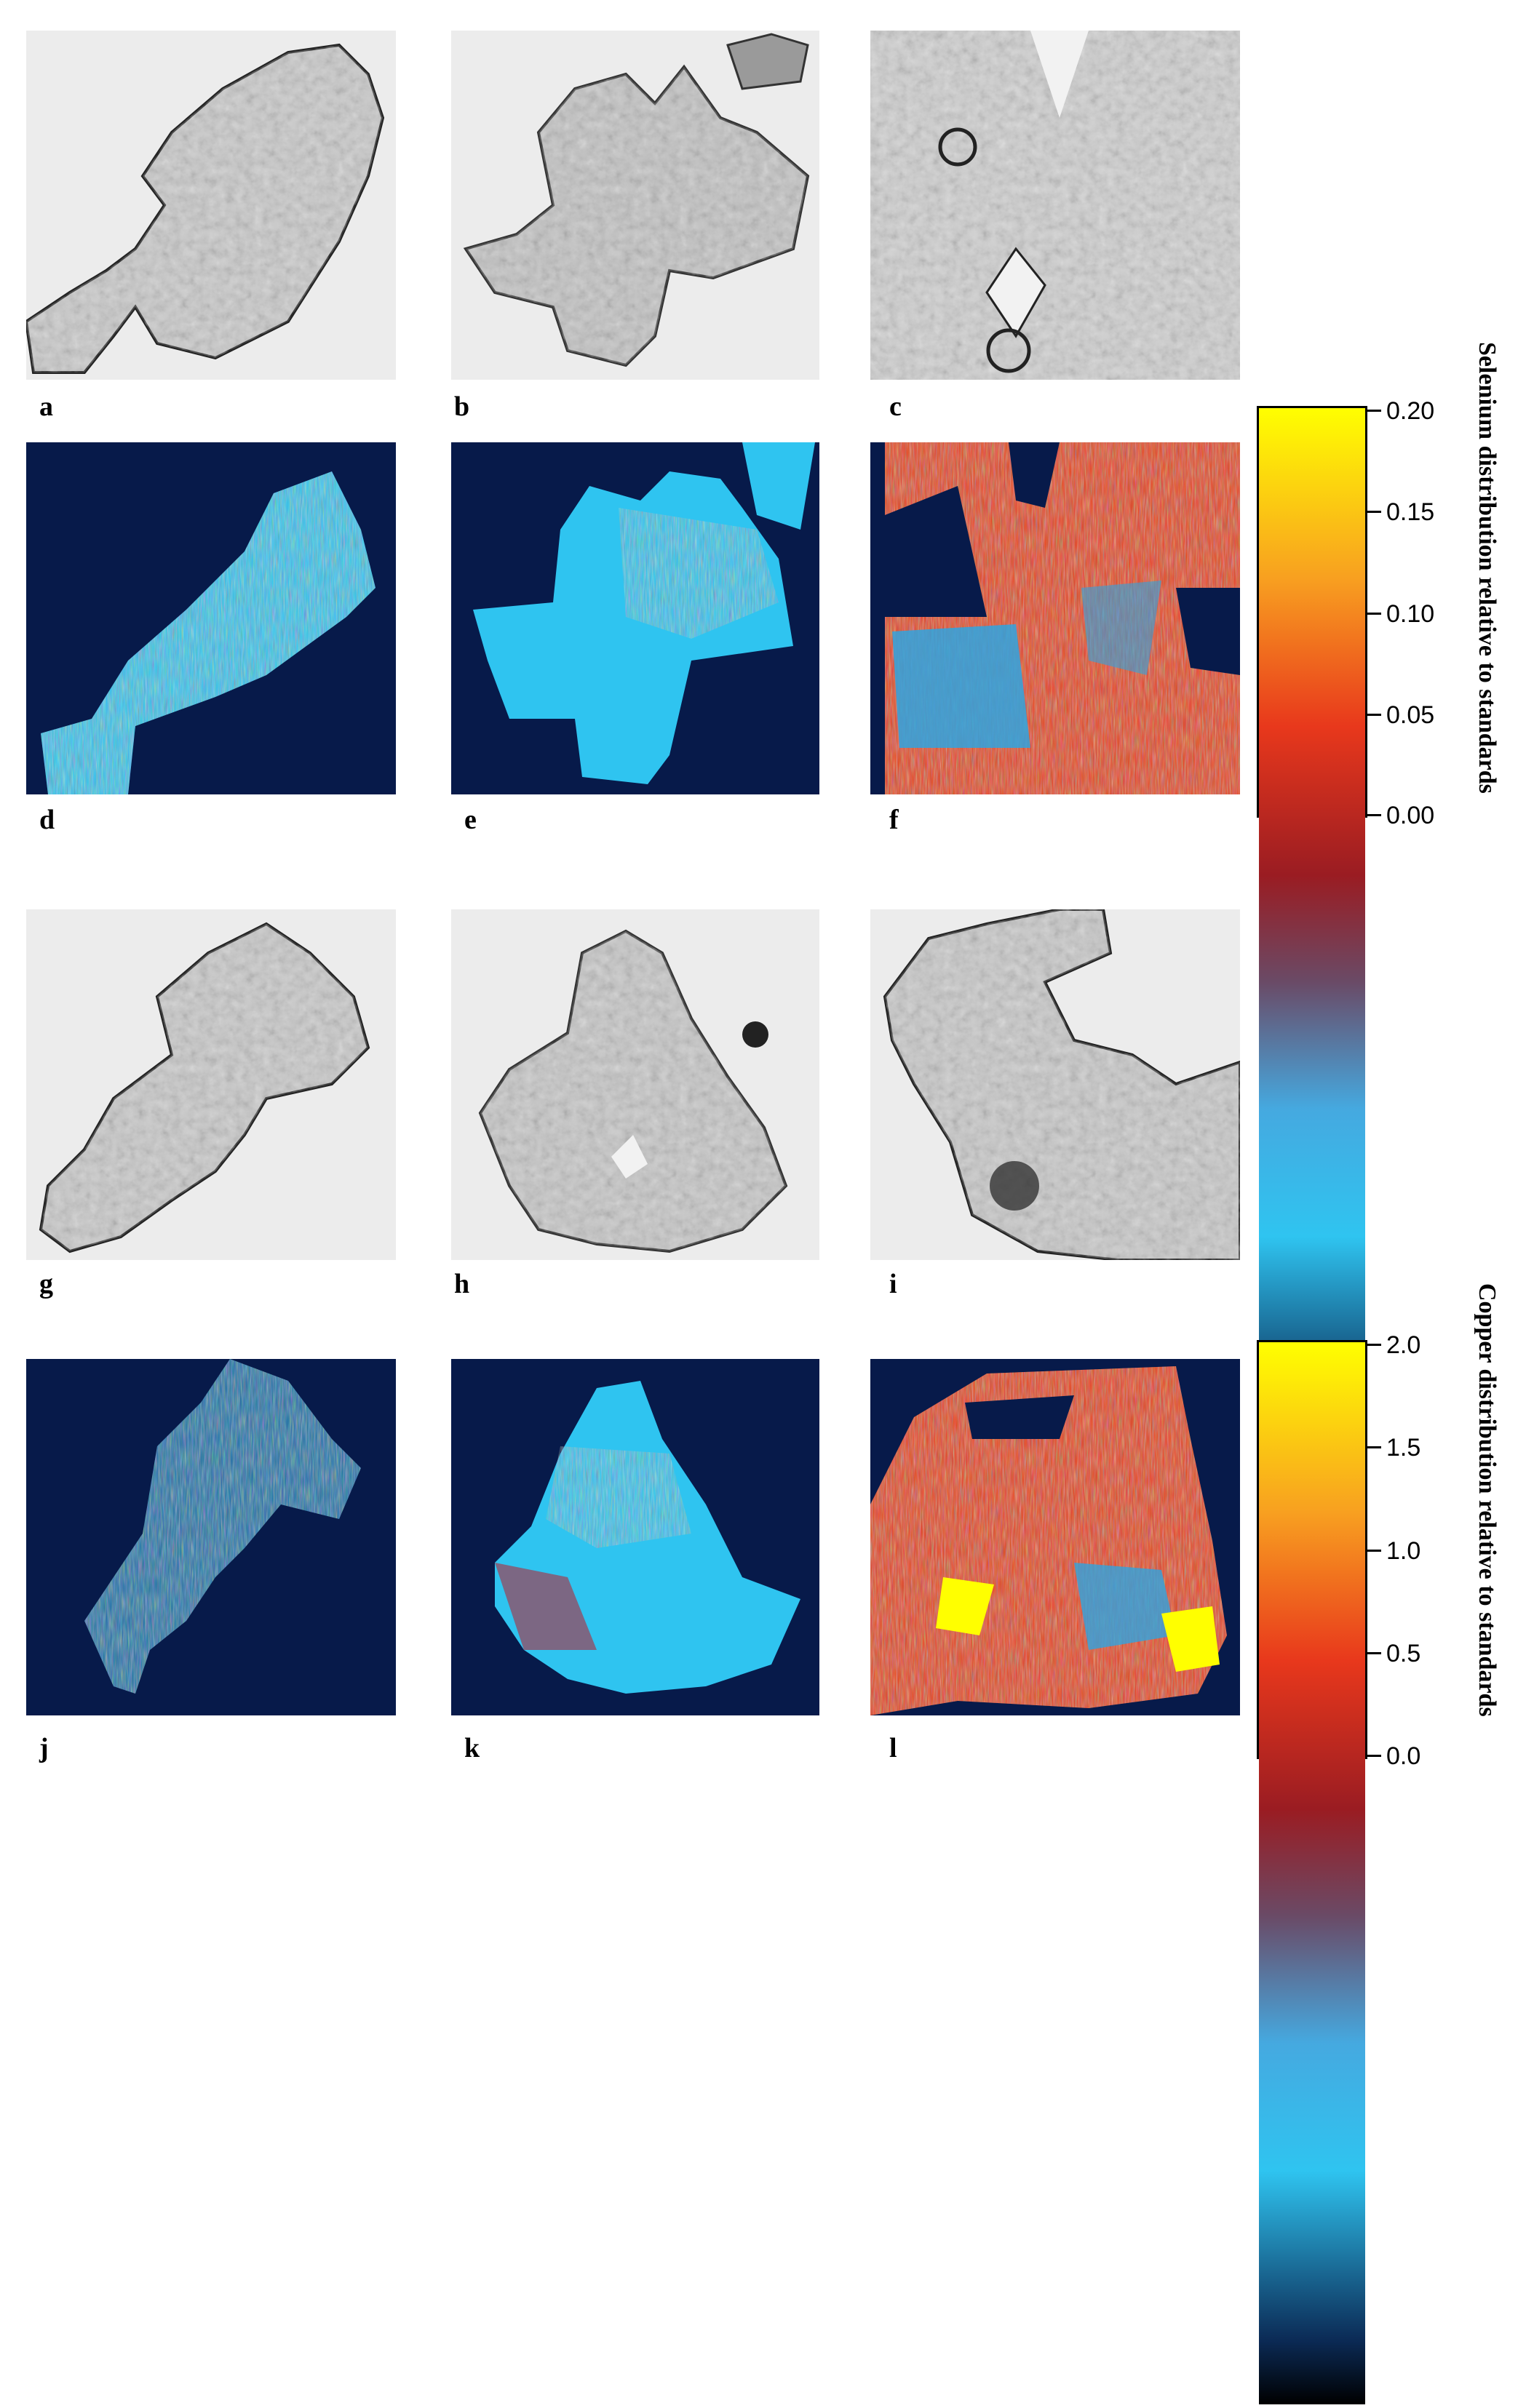 This screenshot has height=2408, width=1526. What do you see at coordinates (1055, 206) in the screenshot?
I see `micrograph-c` at bounding box center [1055, 206].